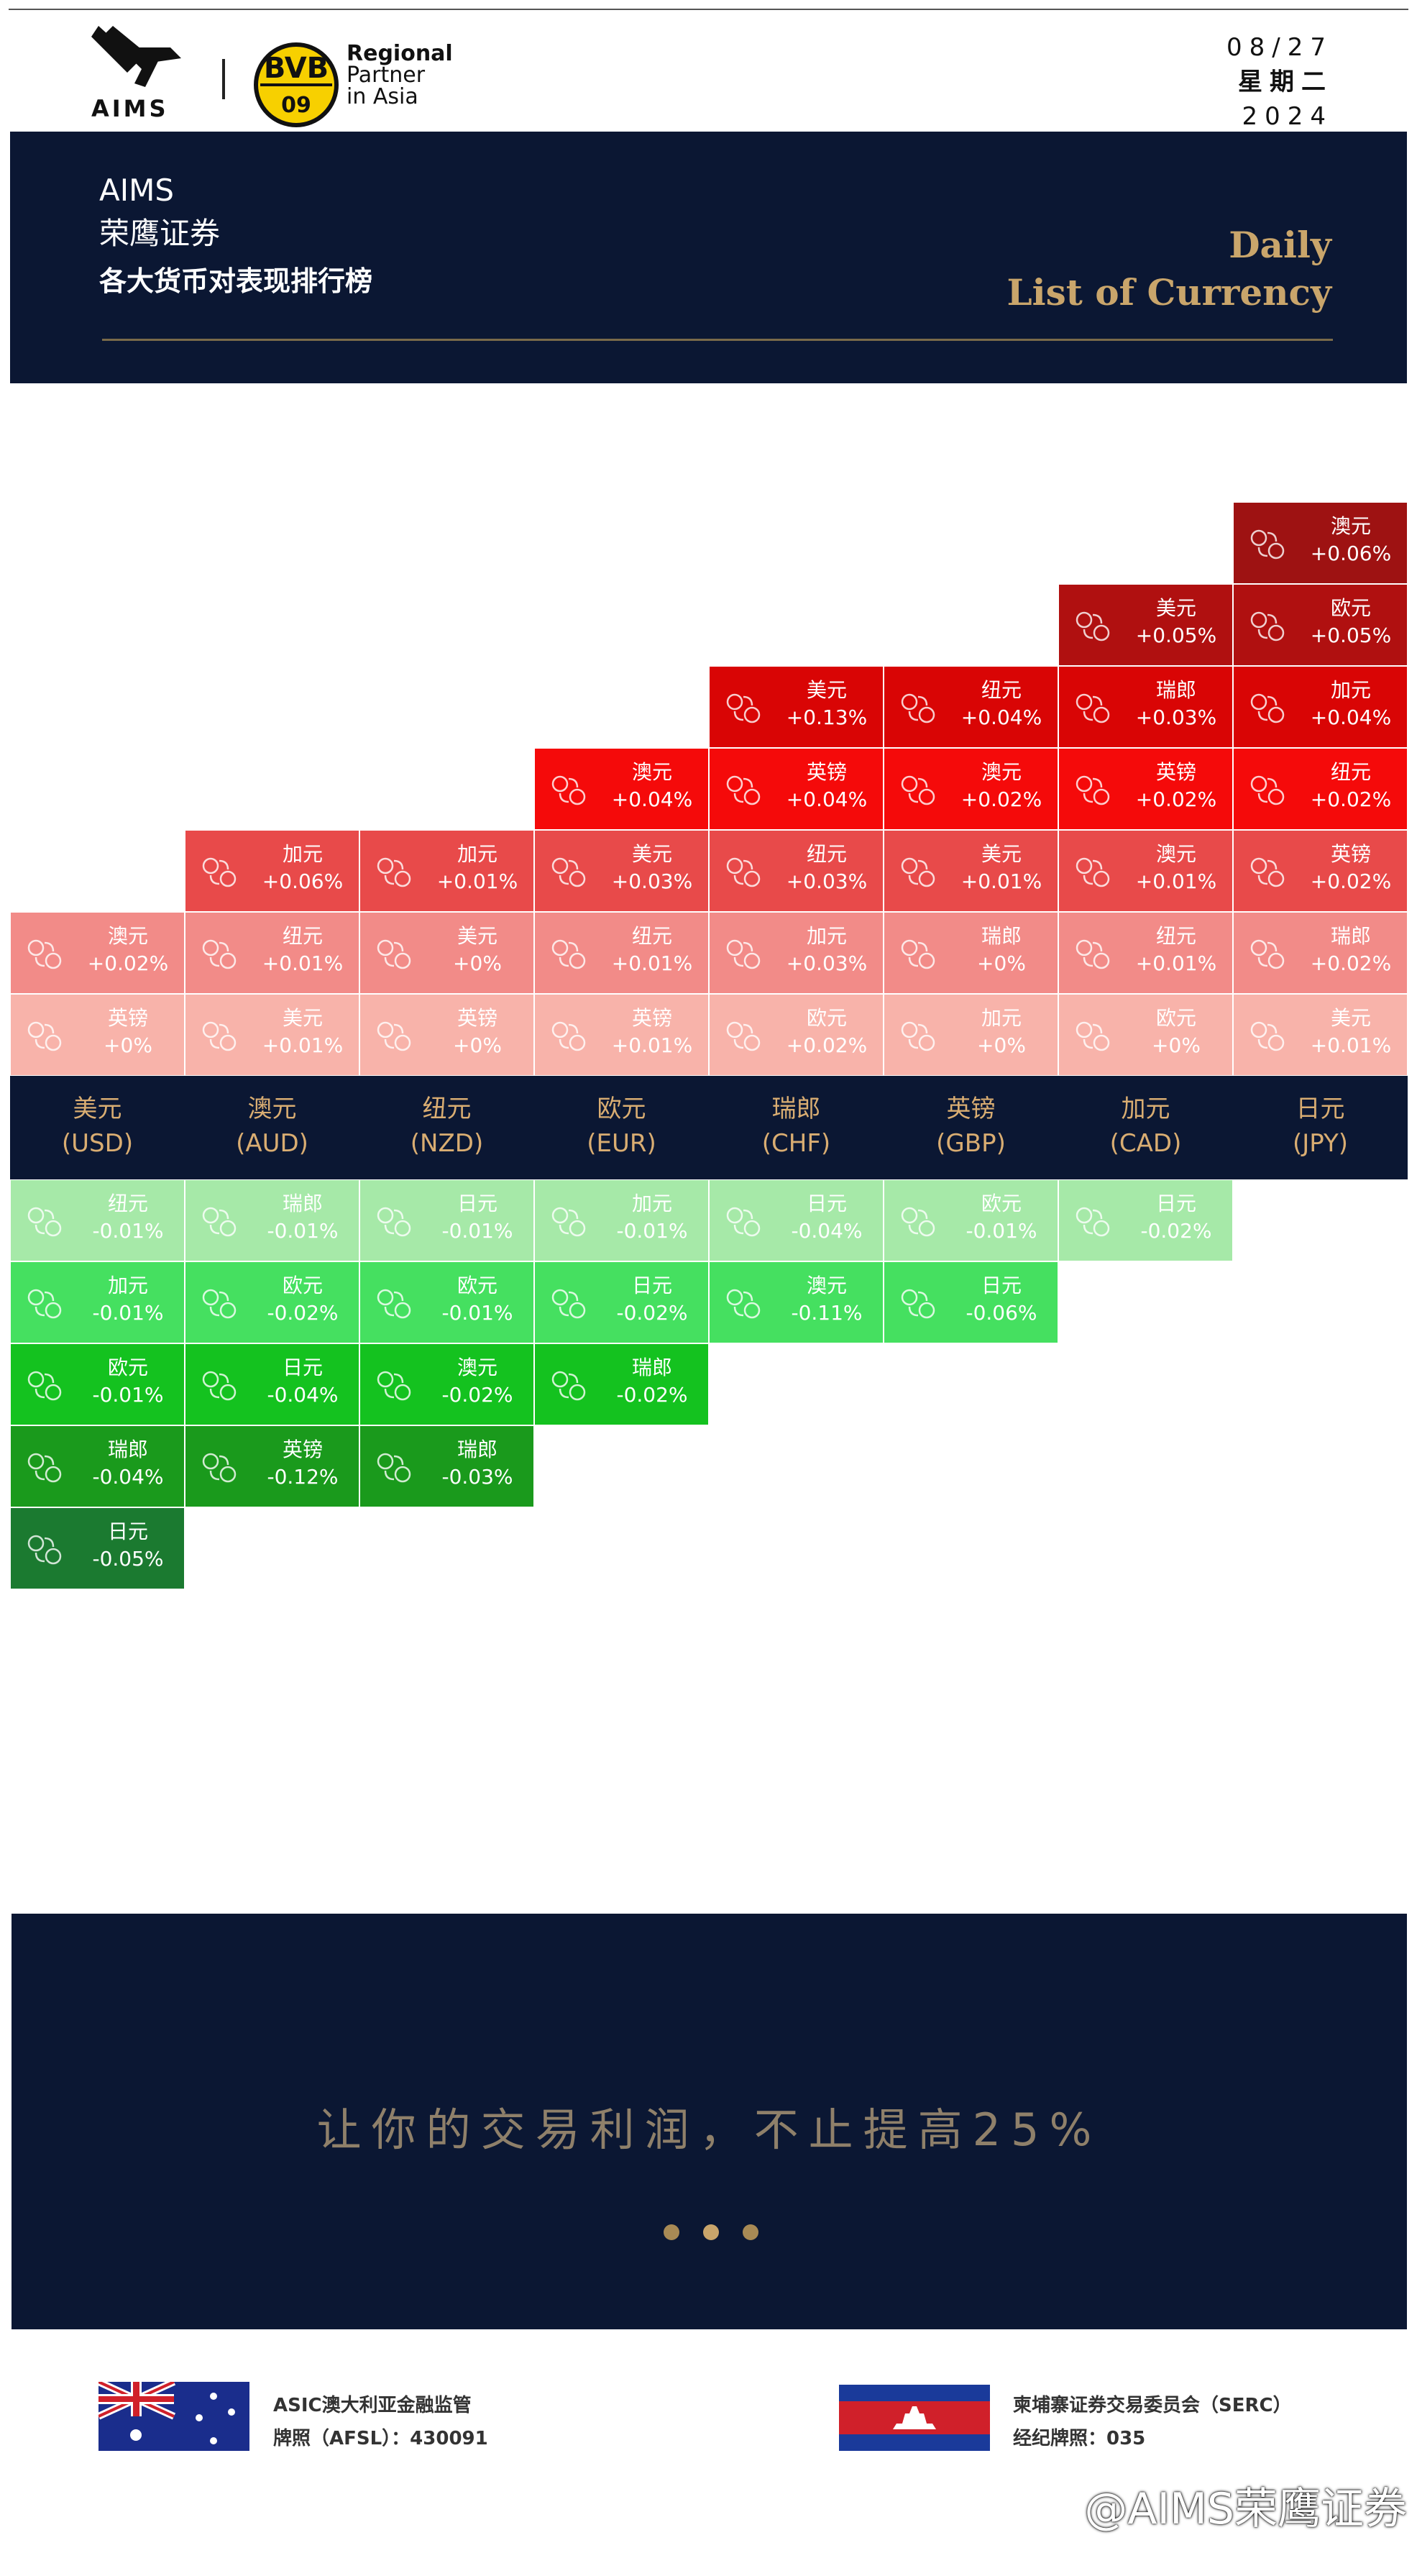  I want to click on cell-text: 英镑 +0.04%, so click(827, 786).